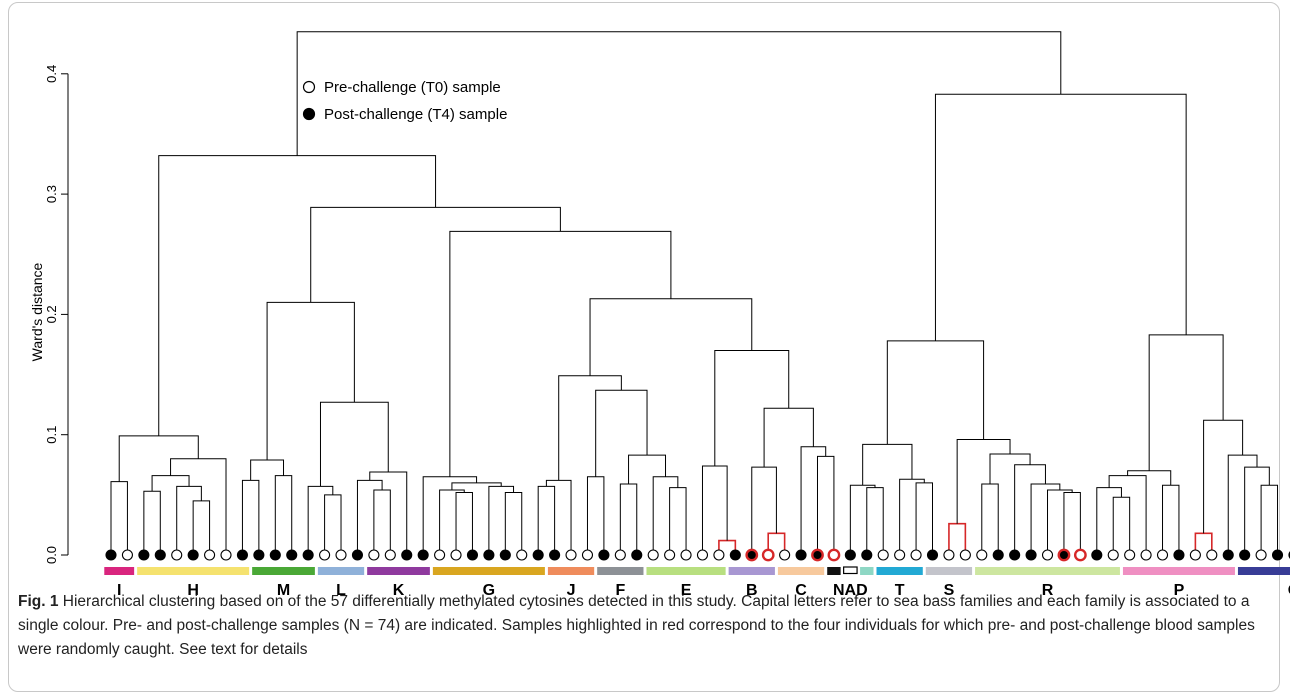  Describe the element at coordinates (399, 590) in the screenshot. I see `family-label: K` at that location.